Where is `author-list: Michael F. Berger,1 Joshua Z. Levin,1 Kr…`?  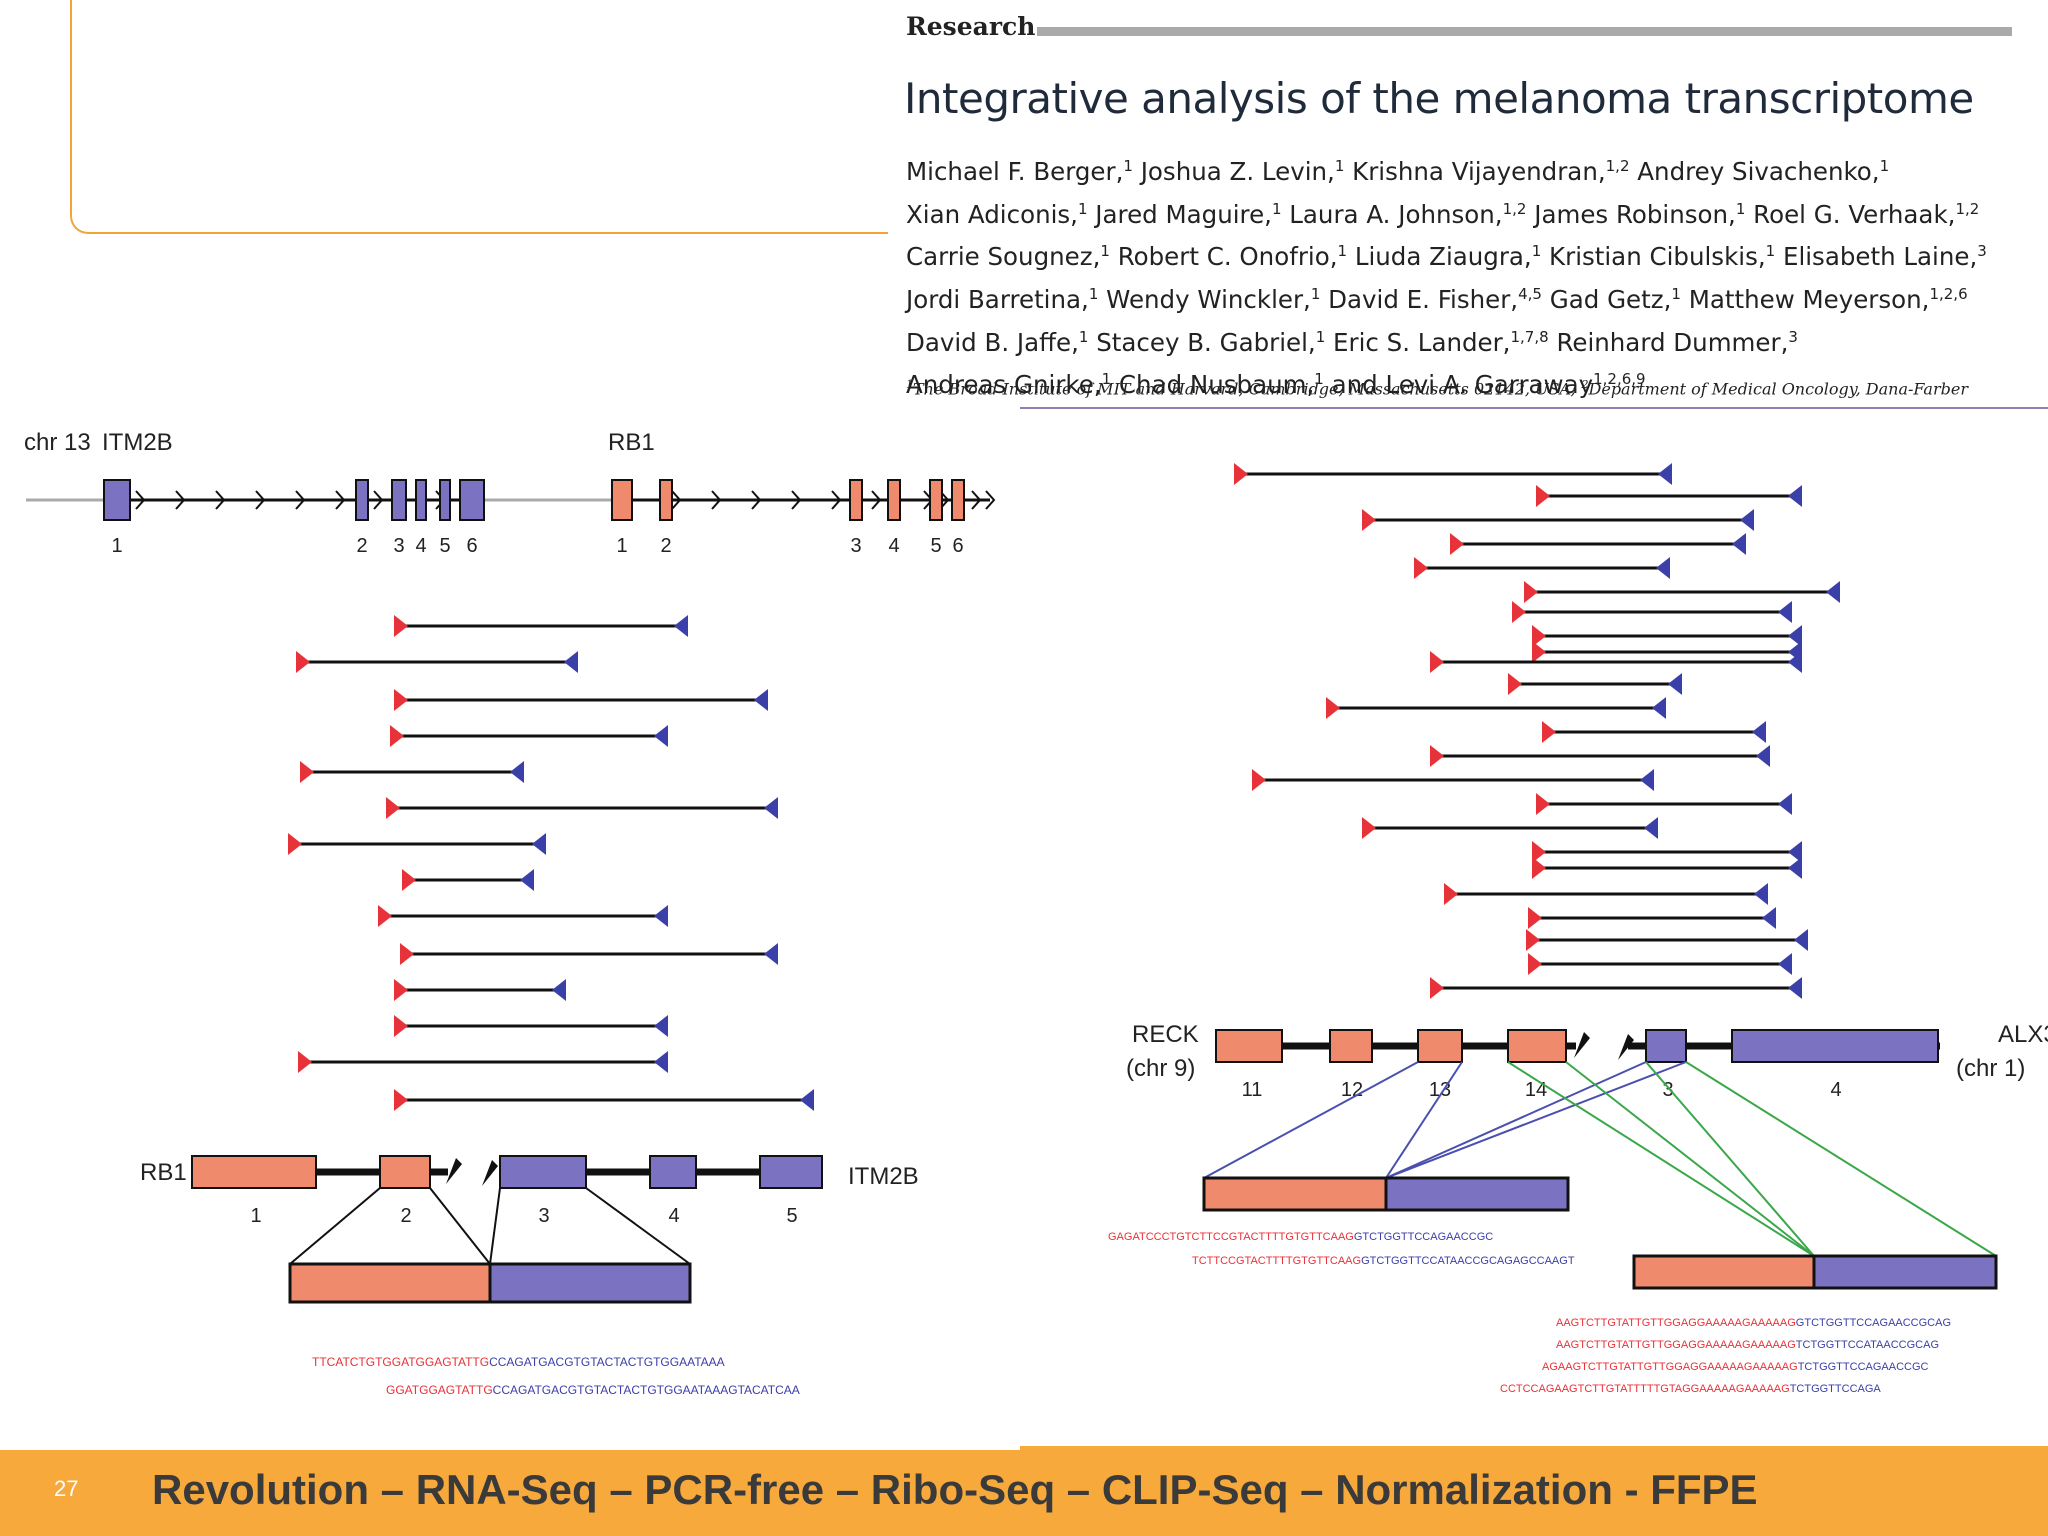 author-list: Michael F. Berger,1 Joshua Z. Levin,1 Kr… is located at coordinates (1446, 276).